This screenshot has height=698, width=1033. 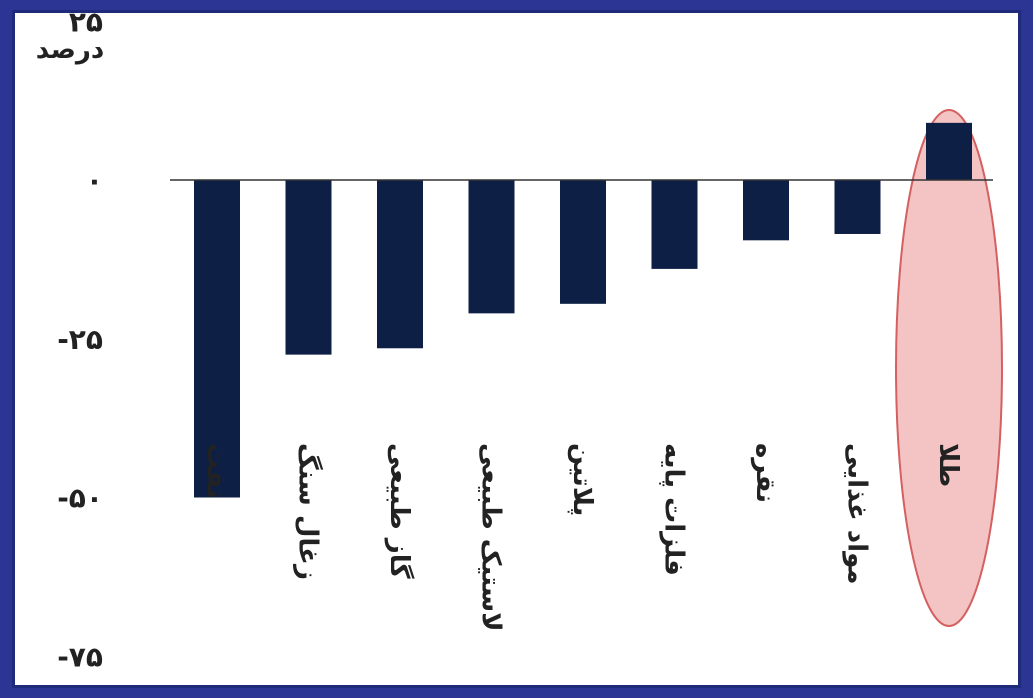 What do you see at coordinates (948, 465) in the screenshot?
I see `category-label: طلا` at bounding box center [948, 465].